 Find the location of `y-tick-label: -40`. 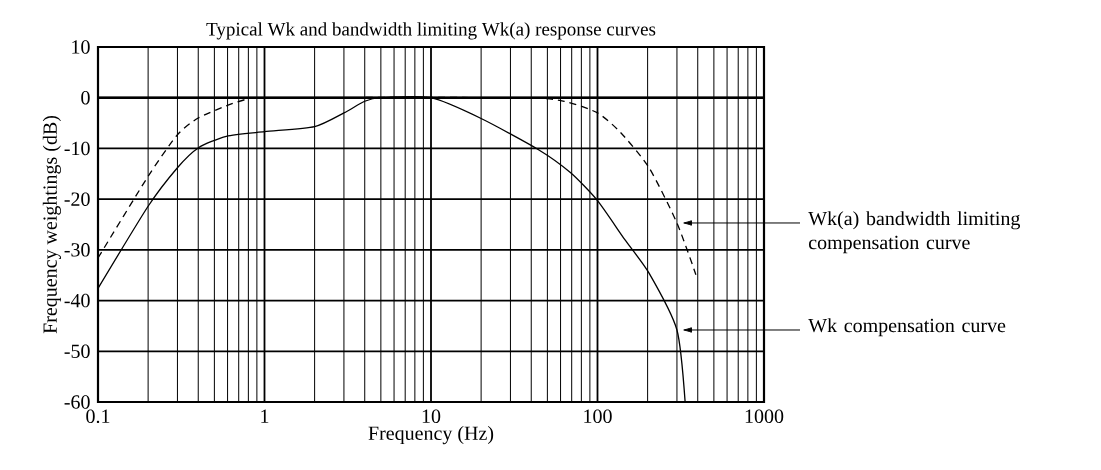

y-tick-label: -40 is located at coordinates (77, 300).